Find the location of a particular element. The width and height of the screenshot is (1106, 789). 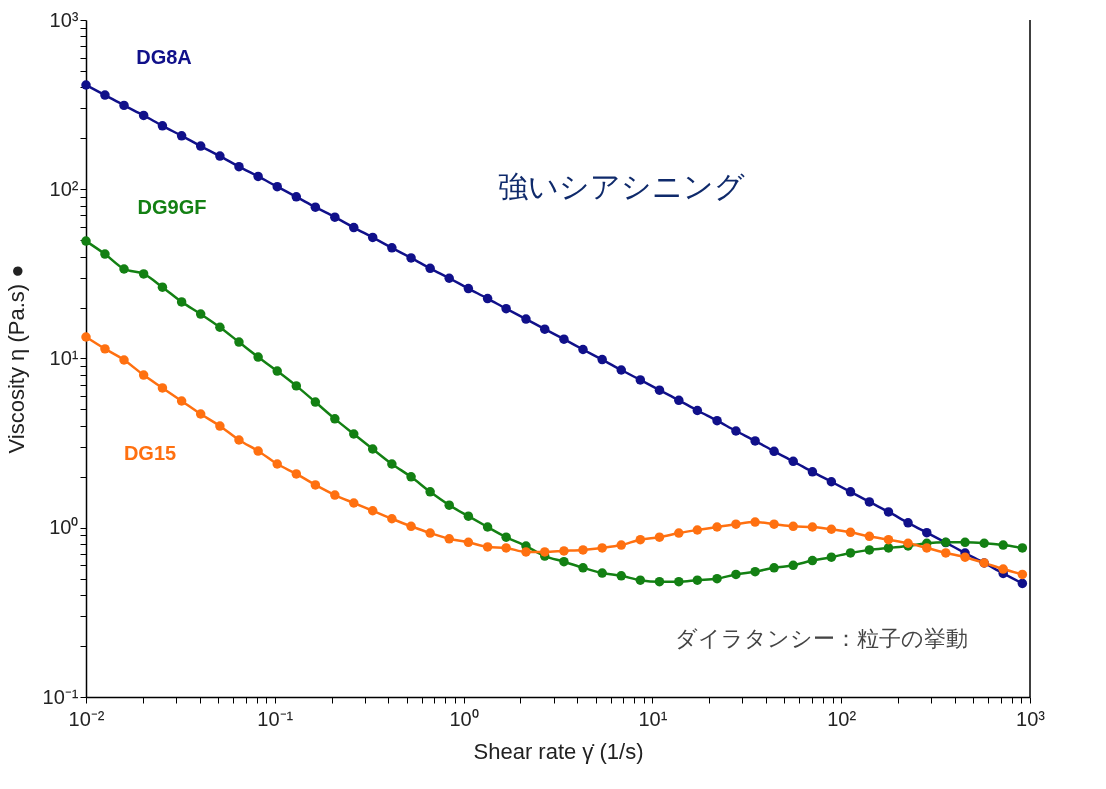

x-tick-label: 10⁻² is located at coordinates (86, 718).